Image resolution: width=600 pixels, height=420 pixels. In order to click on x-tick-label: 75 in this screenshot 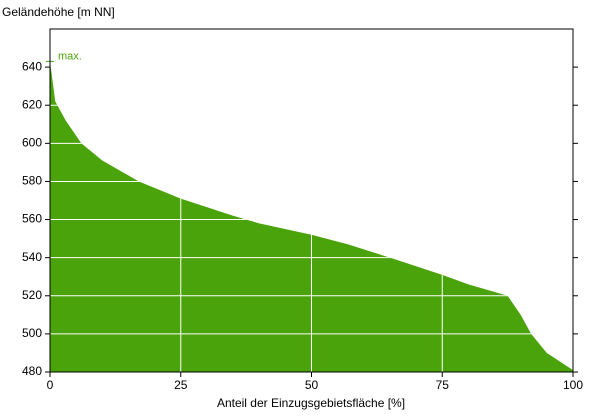, I will do `click(443, 385)`.